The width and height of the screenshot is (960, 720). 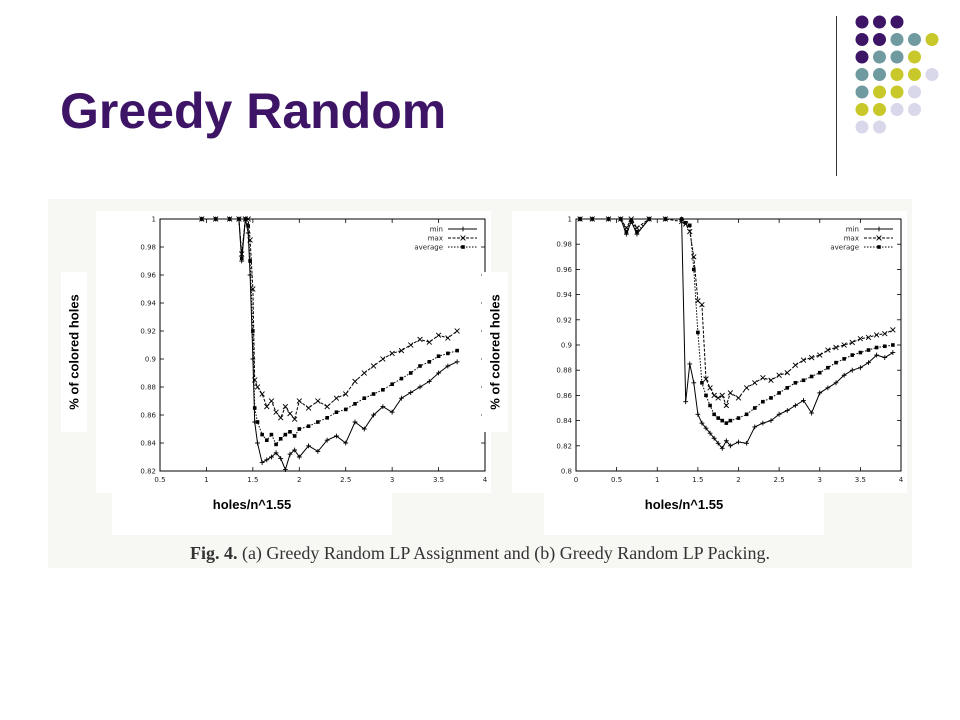 What do you see at coordinates (564, 270) in the screenshot?
I see `chart-b-ytick-label: 0.96` at bounding box center [564, 270].